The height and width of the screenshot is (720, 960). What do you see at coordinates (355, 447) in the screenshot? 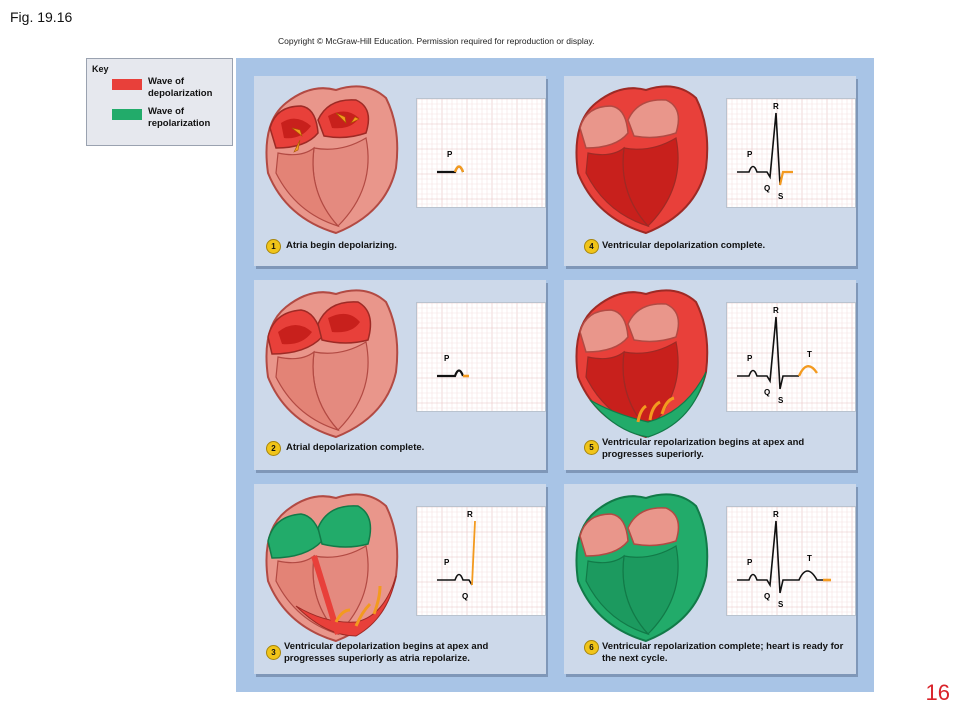
I see `step-caption: Atrial depolarization complete.` at bounding box center [355, 447].